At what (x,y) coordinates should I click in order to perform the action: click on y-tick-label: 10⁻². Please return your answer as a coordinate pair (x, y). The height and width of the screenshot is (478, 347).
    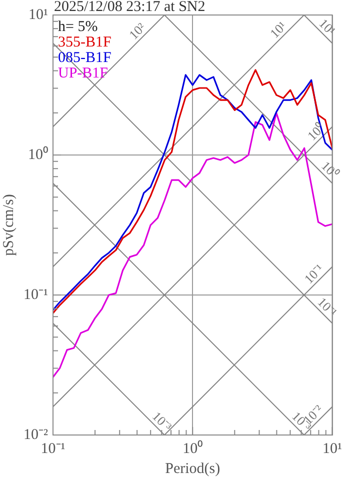
    Looking at the image, I should click on (36, 434).